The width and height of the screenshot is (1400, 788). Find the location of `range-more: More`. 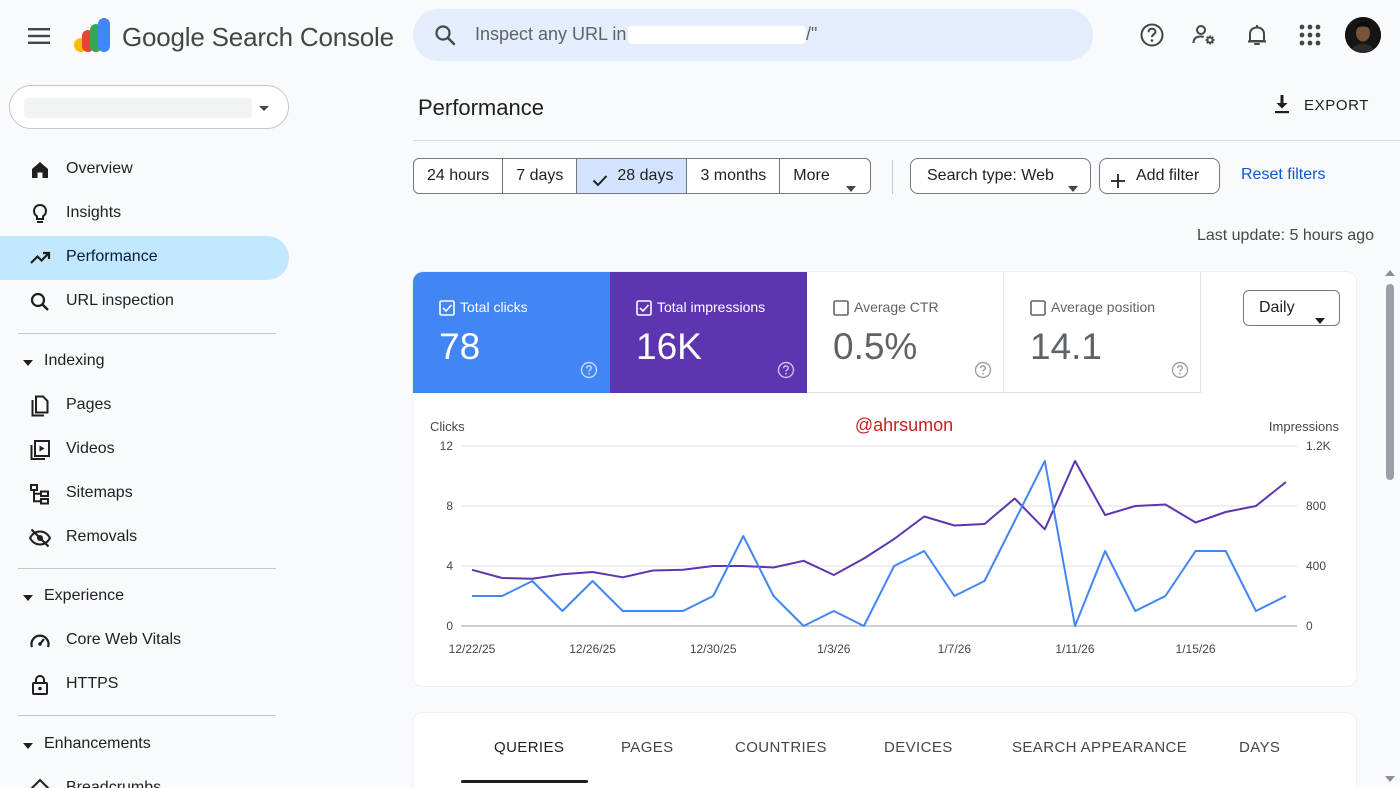

range-more: More is located at coordinates (824, 176).